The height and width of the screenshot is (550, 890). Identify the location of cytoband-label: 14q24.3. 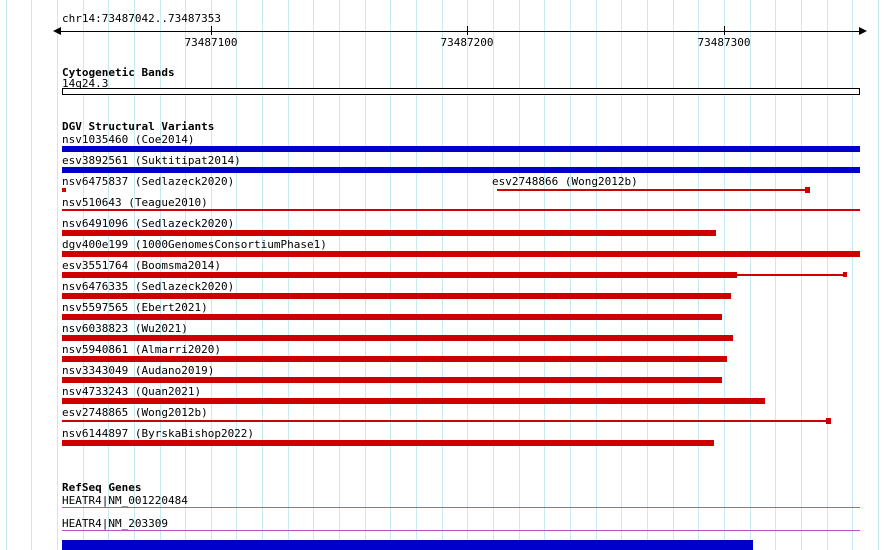
(85, 83).